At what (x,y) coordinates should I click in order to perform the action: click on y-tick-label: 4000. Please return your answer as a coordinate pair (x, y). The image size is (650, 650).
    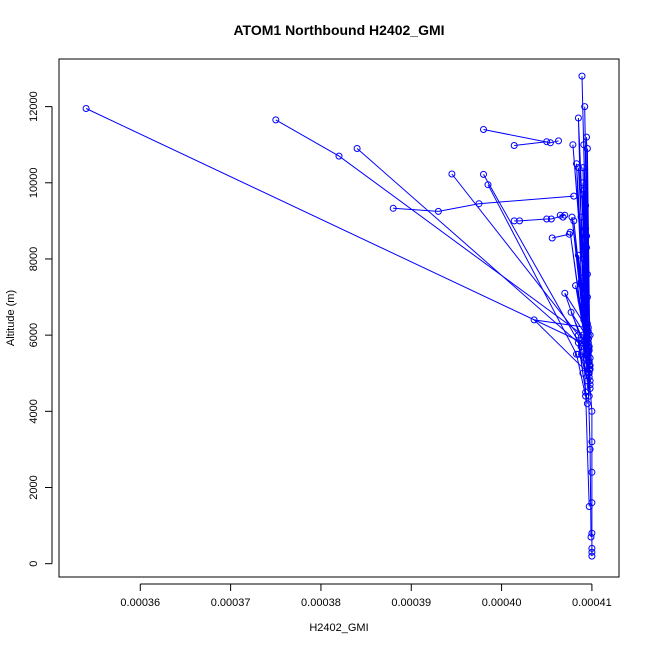
    Looking at the image, I should click on (34, 411).